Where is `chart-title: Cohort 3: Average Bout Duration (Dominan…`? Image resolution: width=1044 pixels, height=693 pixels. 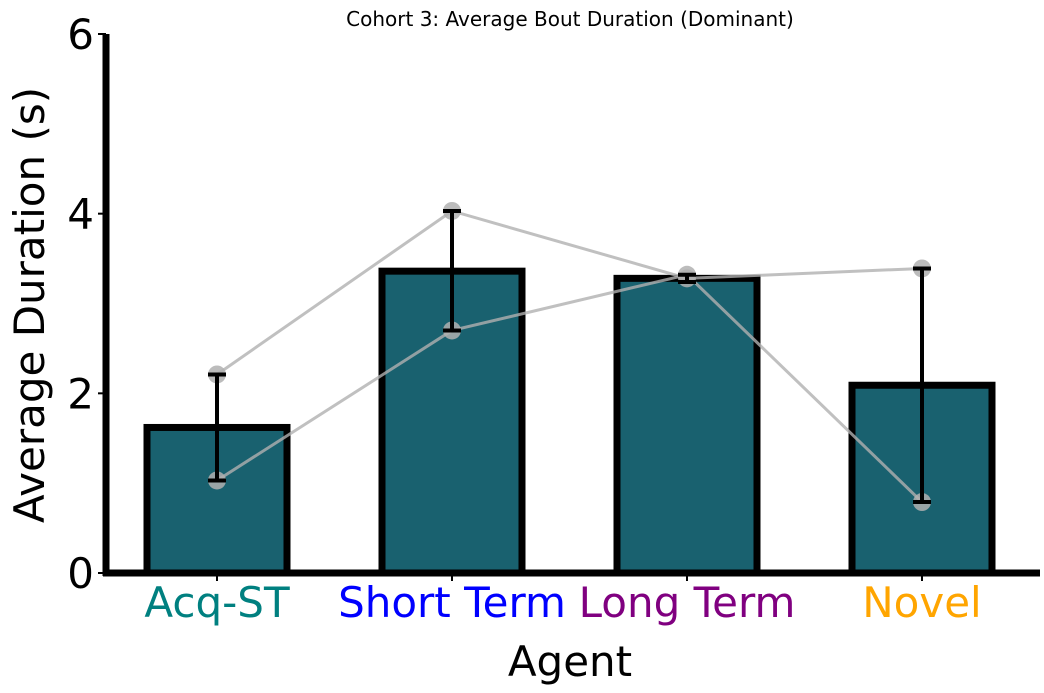 chart-title: Cohort 3: Average Bout Duration (Dominan… is located at coordinates (570, 19).